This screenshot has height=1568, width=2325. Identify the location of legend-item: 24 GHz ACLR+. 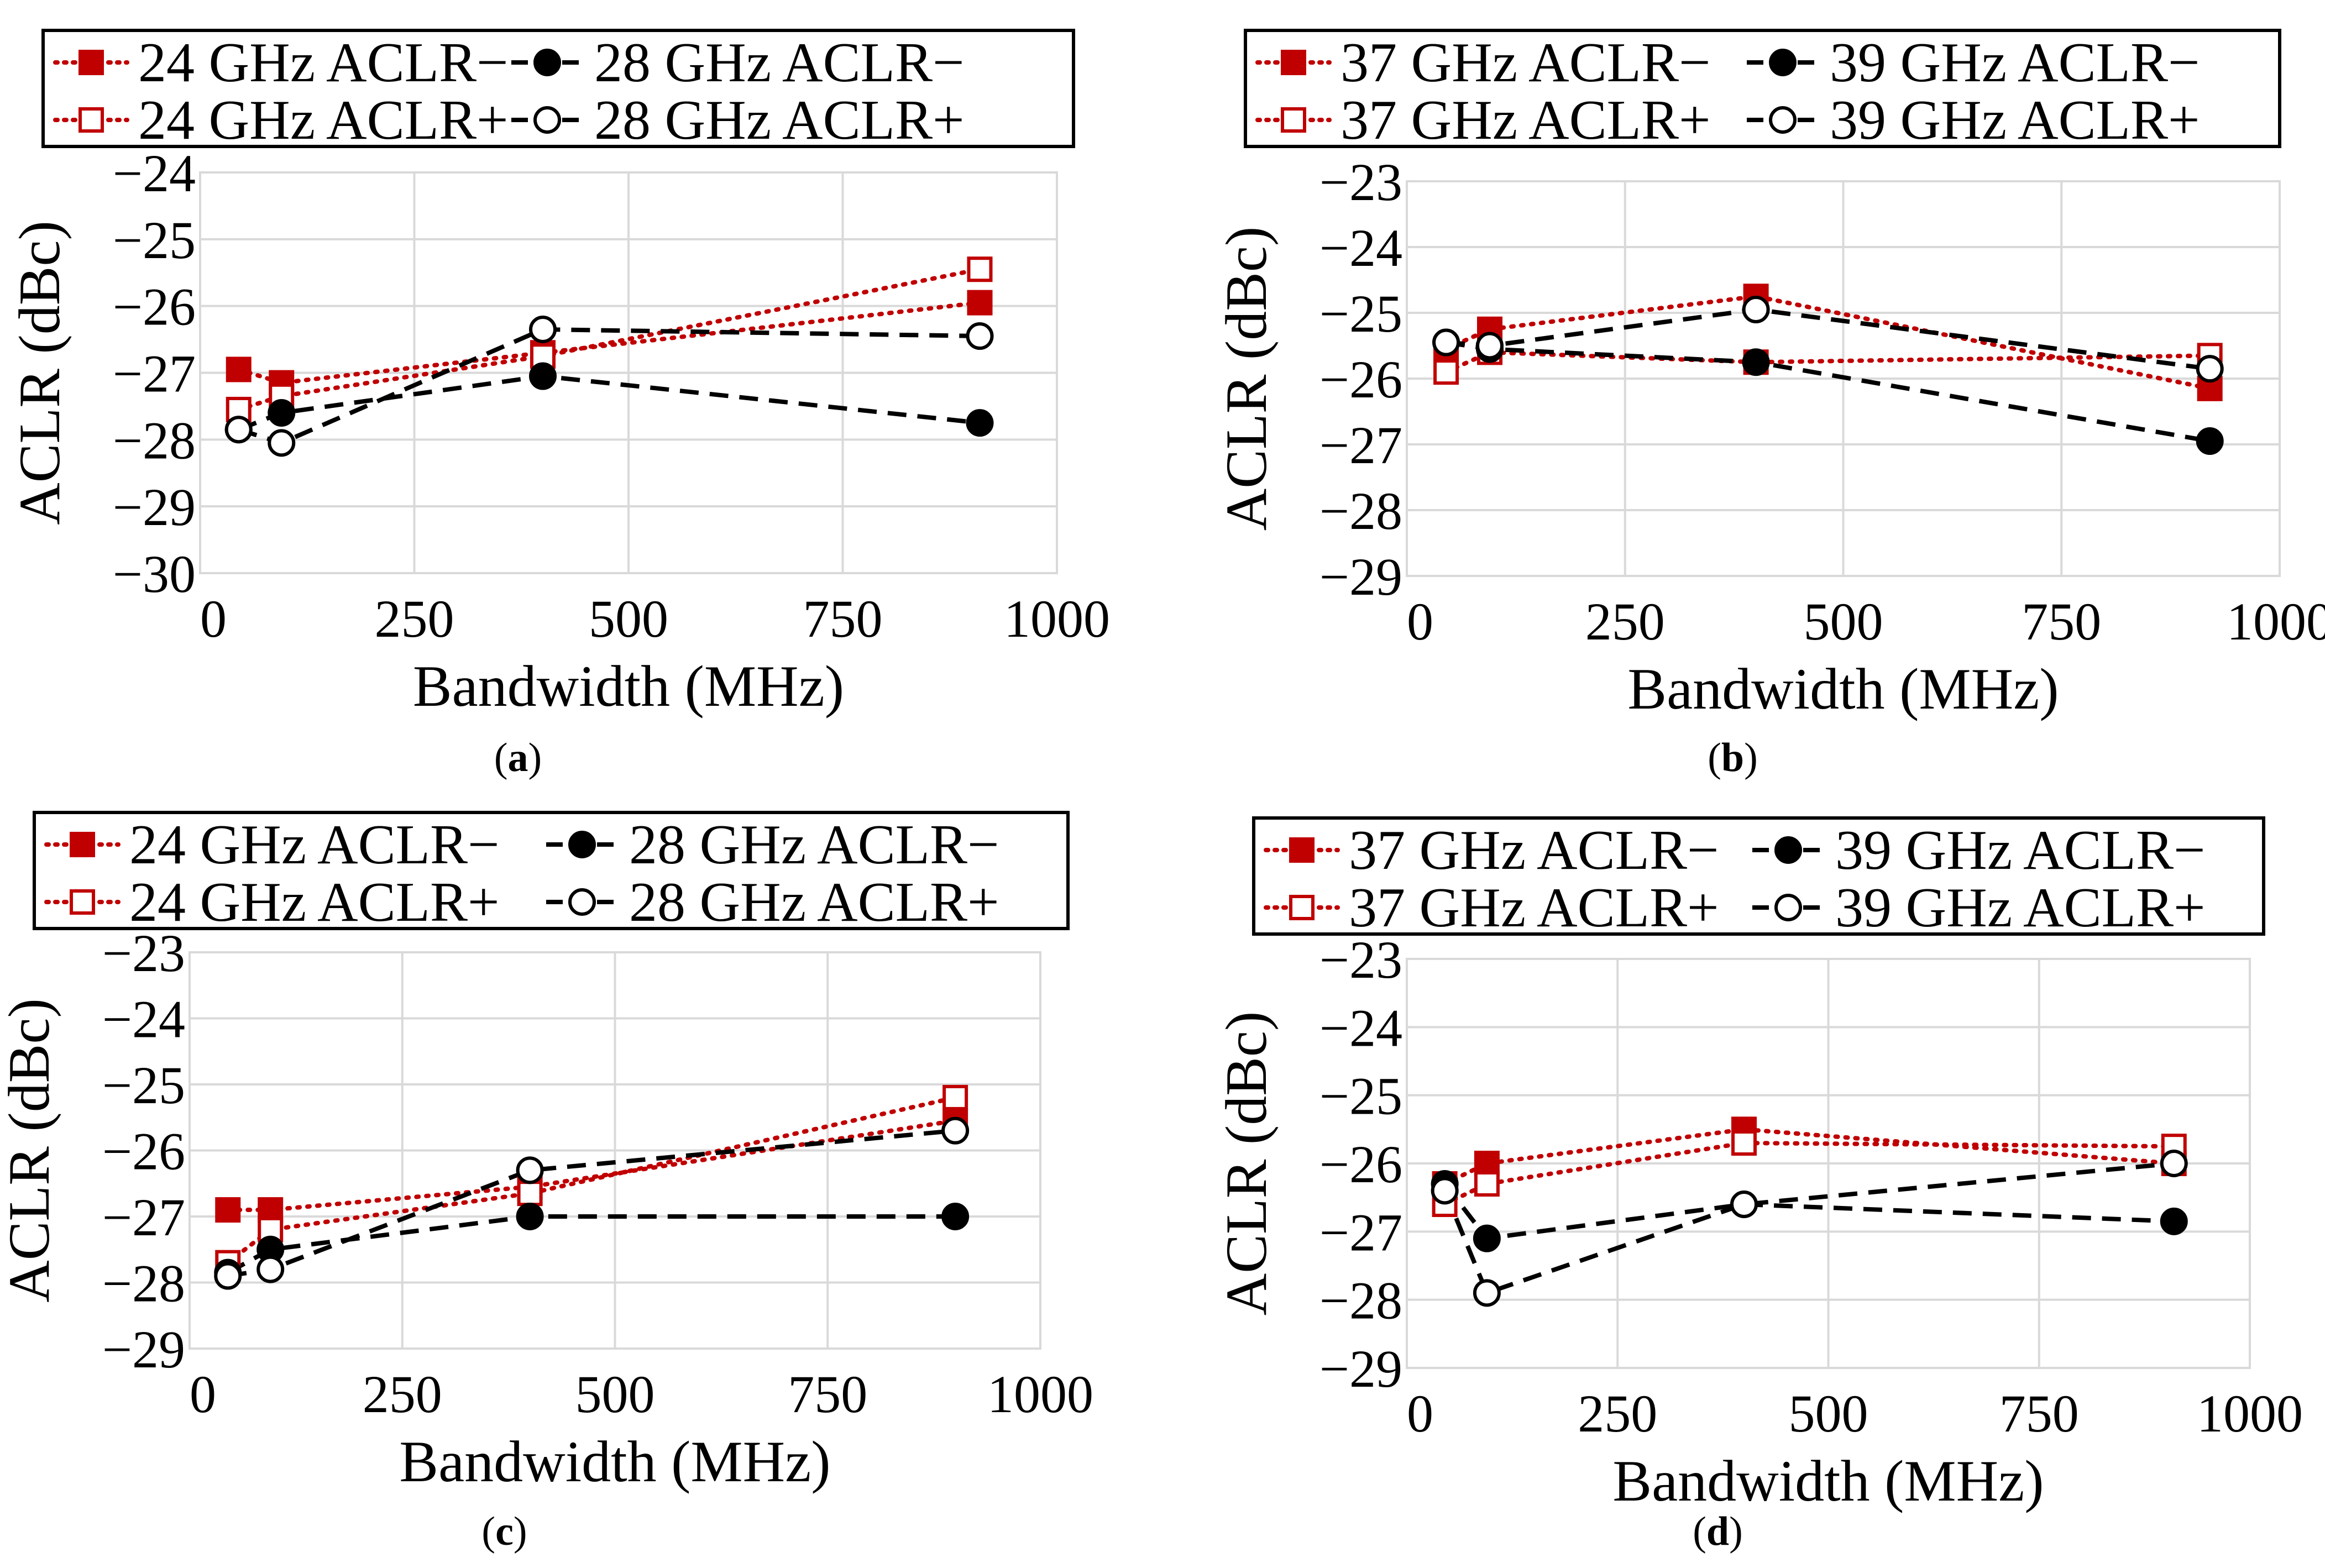
(281, 120).